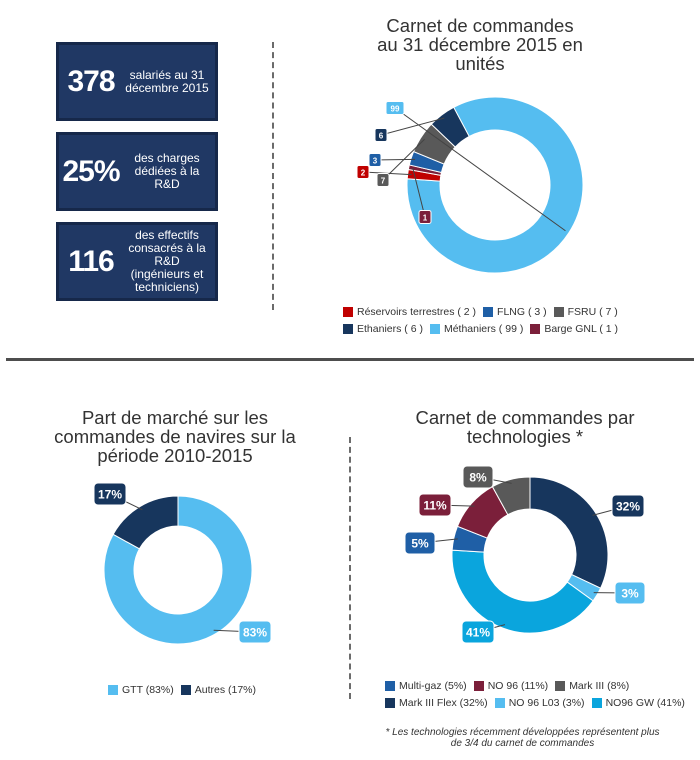 Image resolution: width=700 pixels, height=760 pixels. What do you see at coordinates (546, 702) in the screenshot?
I see `legend-label: NO 96 L03 (3%)` at bounding box center [546, 702].